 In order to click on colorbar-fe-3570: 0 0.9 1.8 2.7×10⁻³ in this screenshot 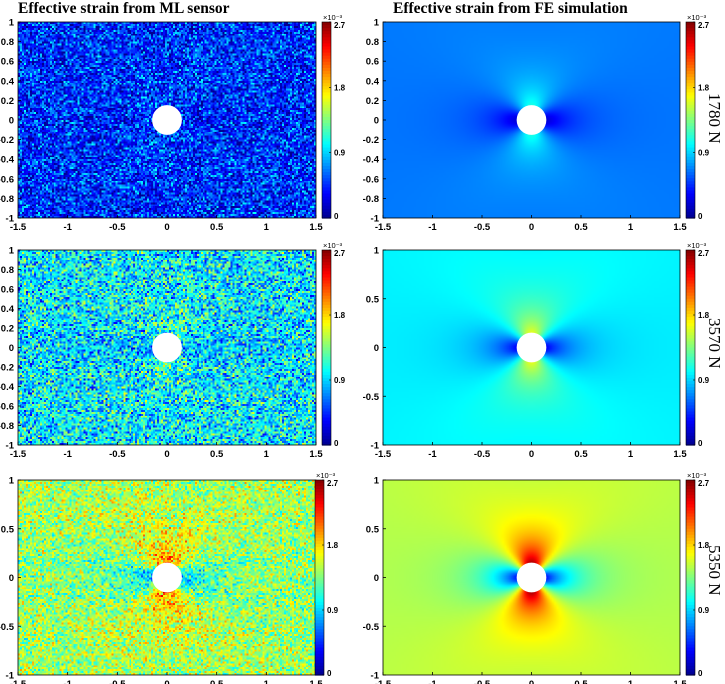, I will do `click(697, 344)`.